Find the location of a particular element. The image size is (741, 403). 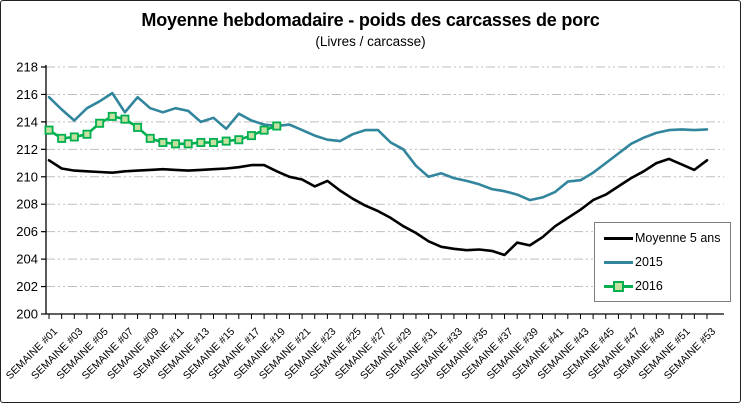

y-tick-label-204: 204 is located at coordinates (27, 259).